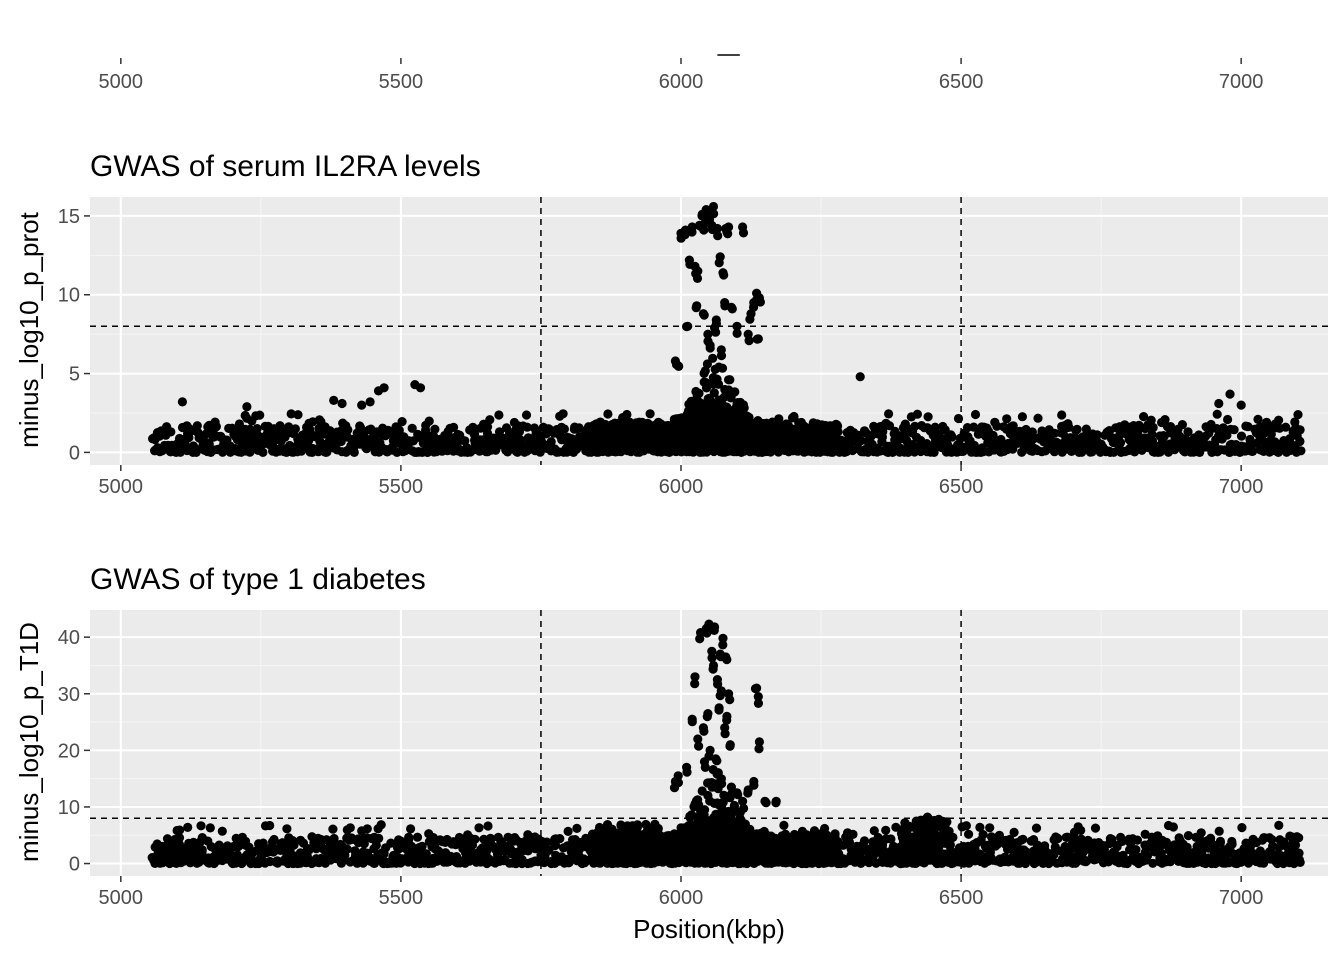 This screenshot has width=1344, height=960. What do you see at coordinates (258, 579) in the screenshot?
I see `panel-2-title: GWAS of type 1 diabetes` at bounding box center [258, 579].